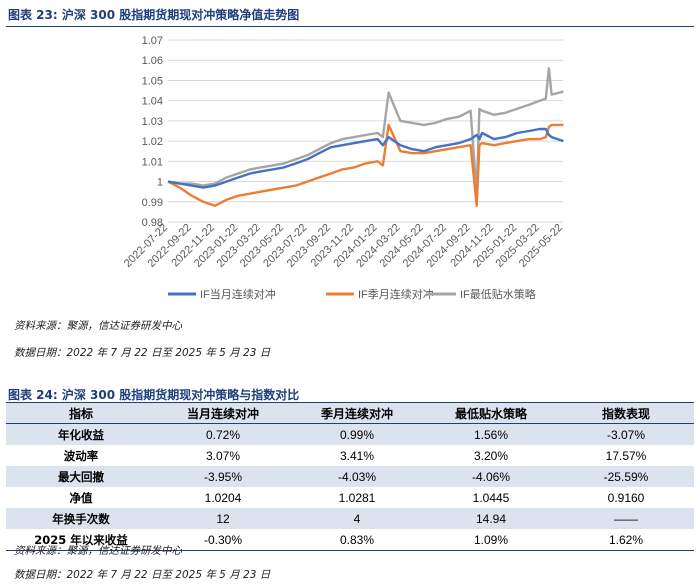  I want to click on table-cell: 1.0281, so click(357, 497).